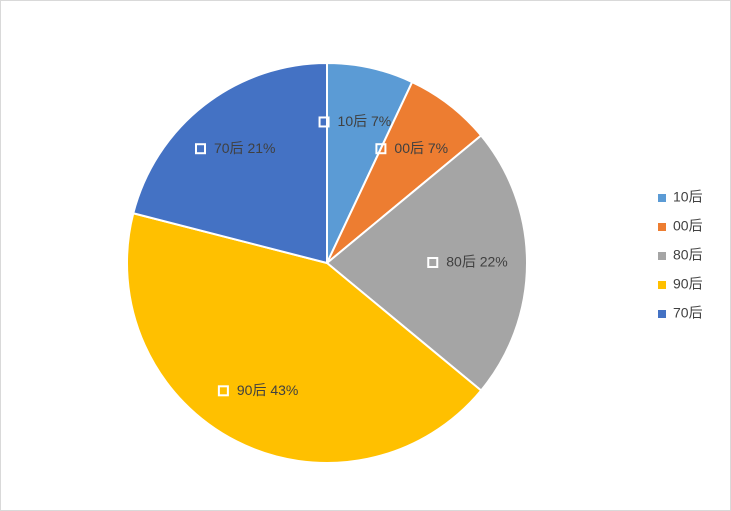 This screenshot has width=731, height=511. I want to click on data-label: 90后 43%, so click(267, 390).